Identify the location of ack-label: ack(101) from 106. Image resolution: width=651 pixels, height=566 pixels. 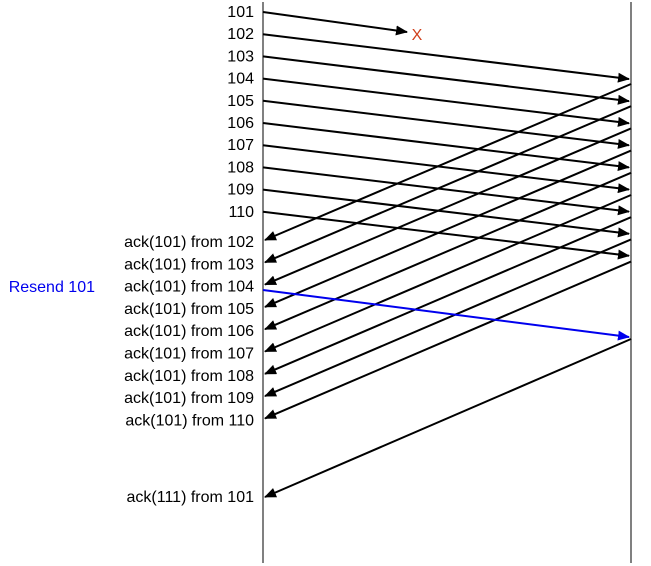
(189, 331).